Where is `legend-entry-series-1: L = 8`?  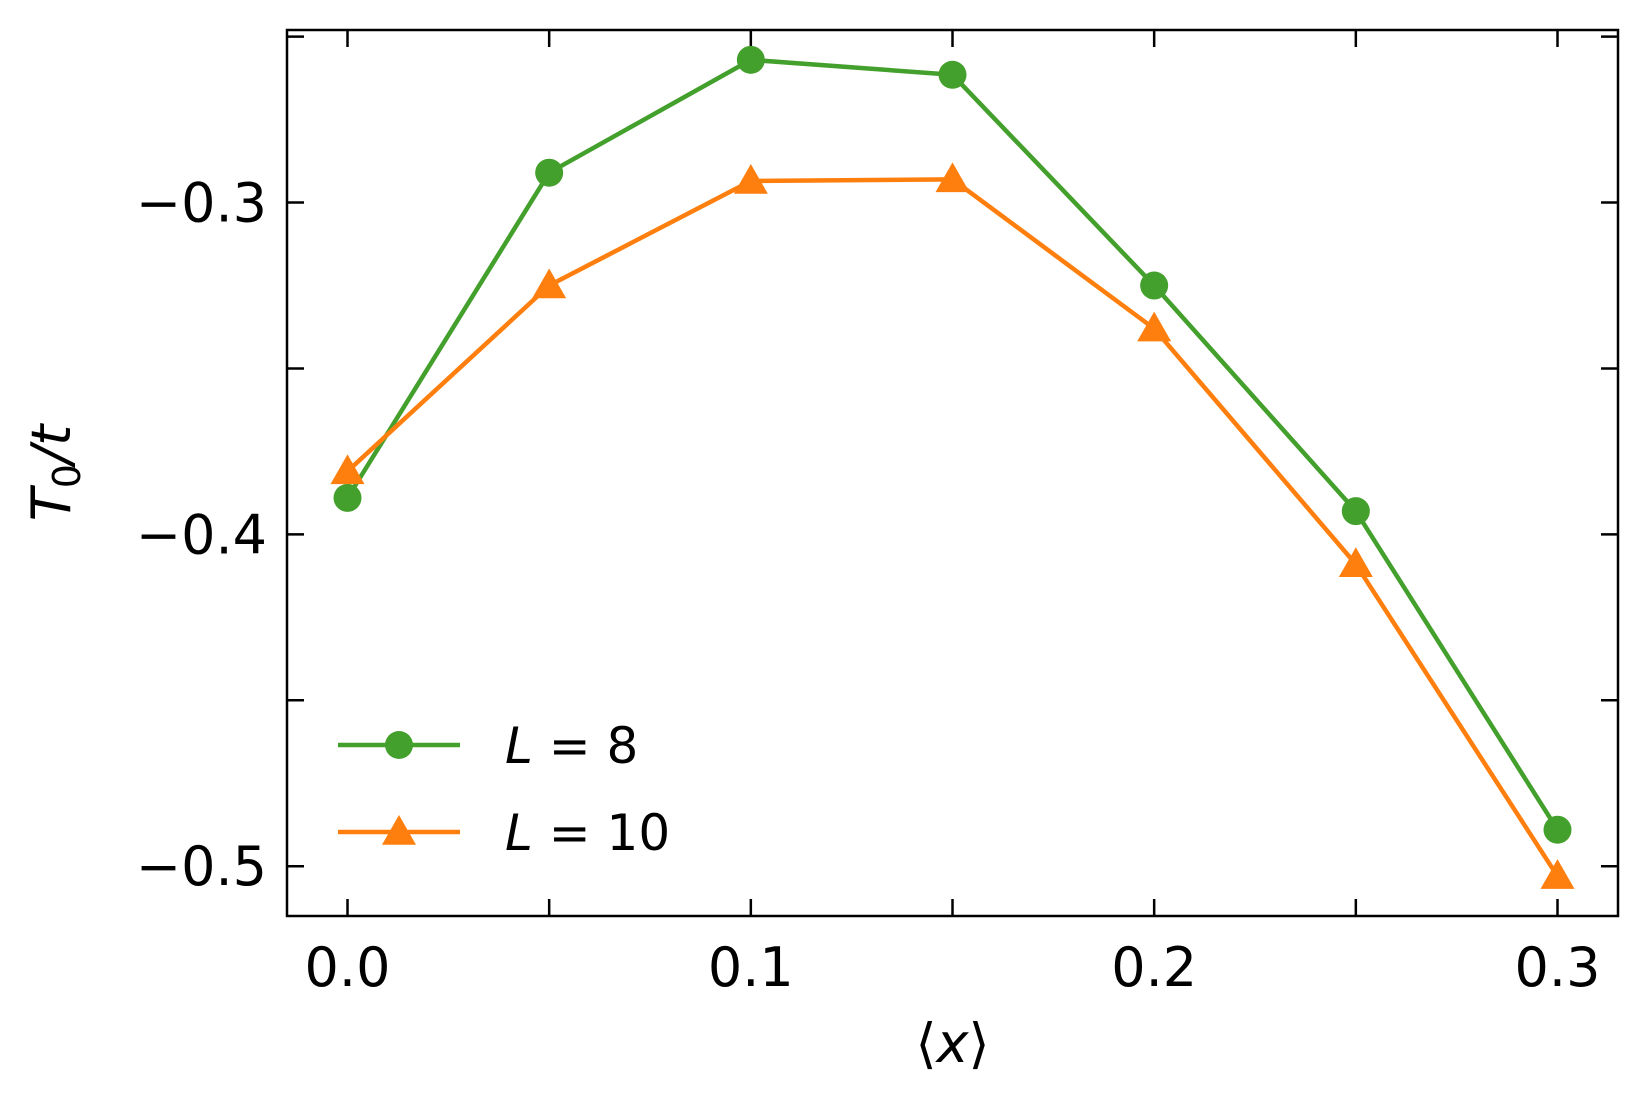 legend-entry-series-1: L = 8 is located at coordinates (488, 746).